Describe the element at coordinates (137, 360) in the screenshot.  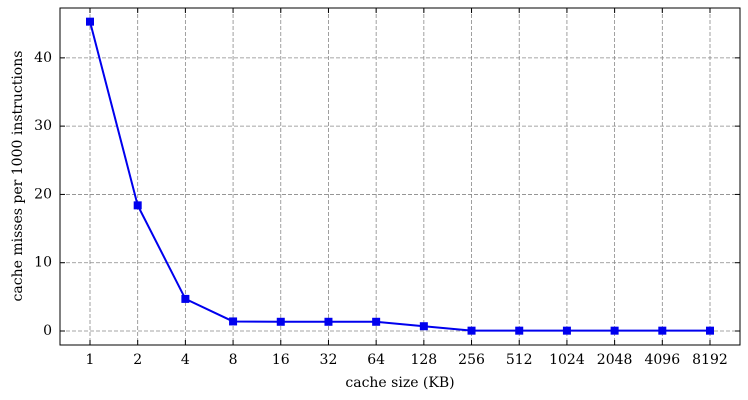
I see `x-tick-label: 2` at that location.